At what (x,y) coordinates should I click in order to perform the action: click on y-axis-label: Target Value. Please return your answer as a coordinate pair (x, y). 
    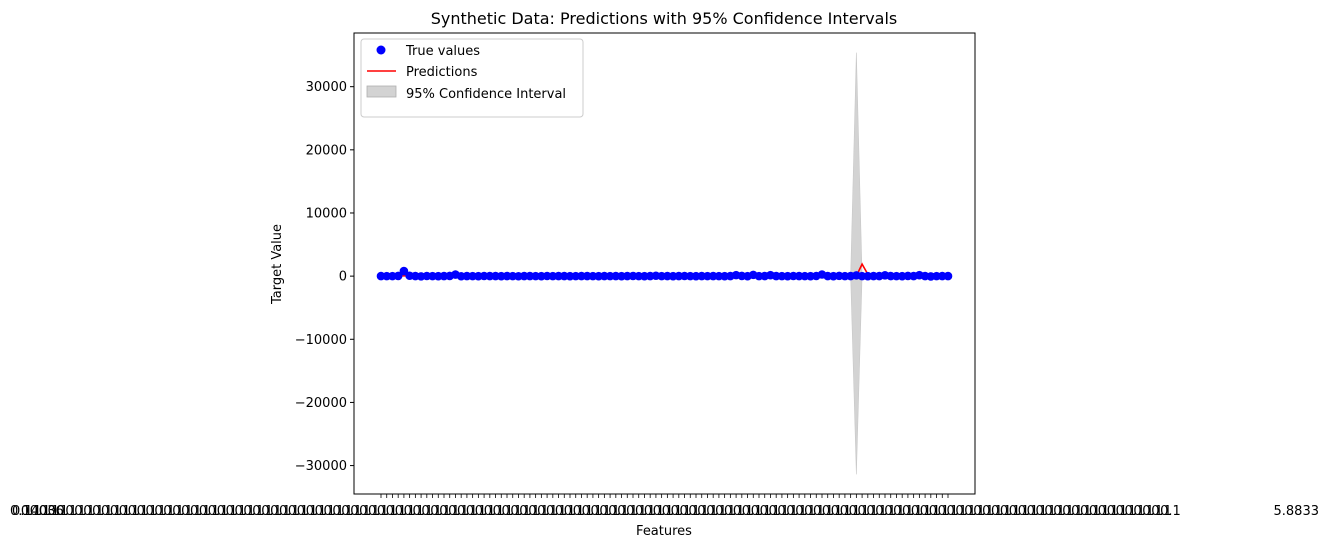
    Looking at the image, I should click on (277, 264).